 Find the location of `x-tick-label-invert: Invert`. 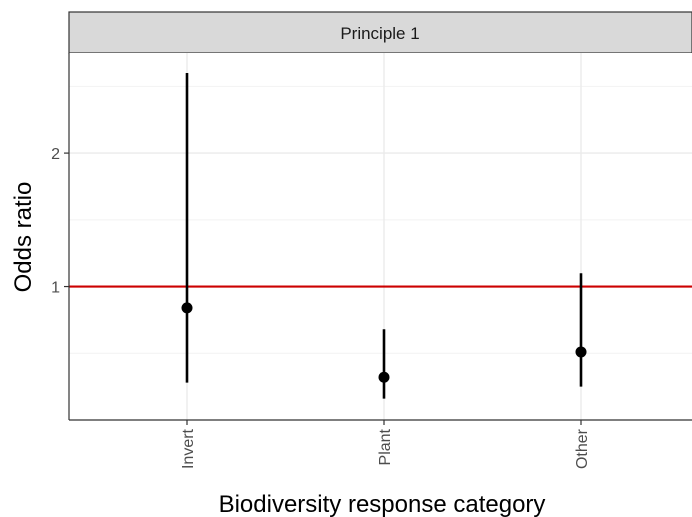

x-tick-label-invert: Invert is located at coordinates (188, 448).